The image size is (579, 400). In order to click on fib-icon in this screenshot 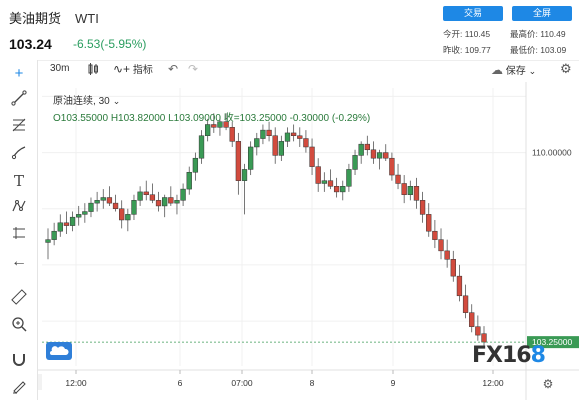, I will do `click(19, 127)`.